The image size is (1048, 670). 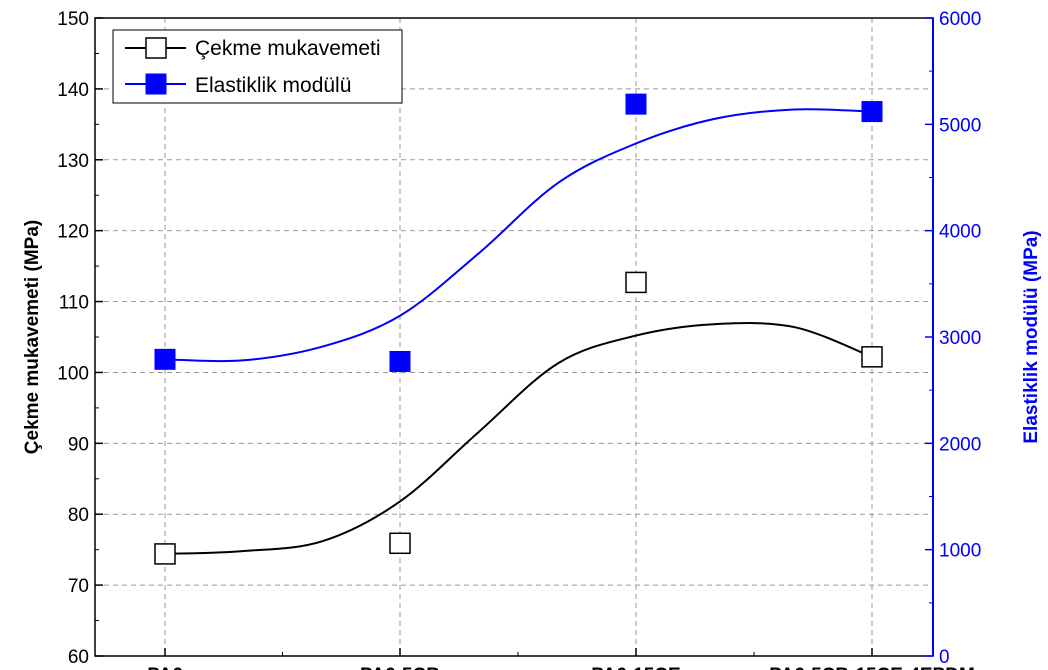 I want to click on right-tick-label: 6000, so click(x=960, y=19).